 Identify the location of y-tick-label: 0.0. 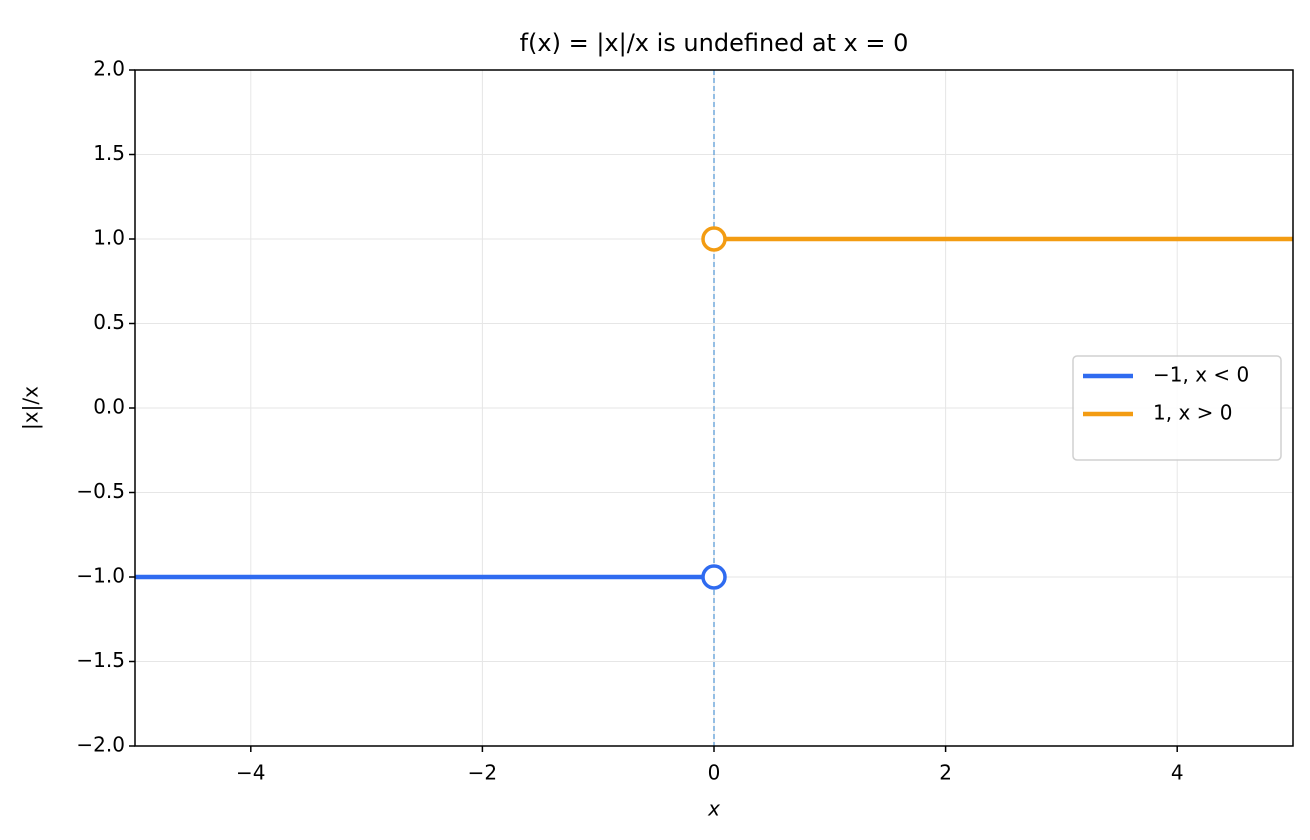
(109, 407).